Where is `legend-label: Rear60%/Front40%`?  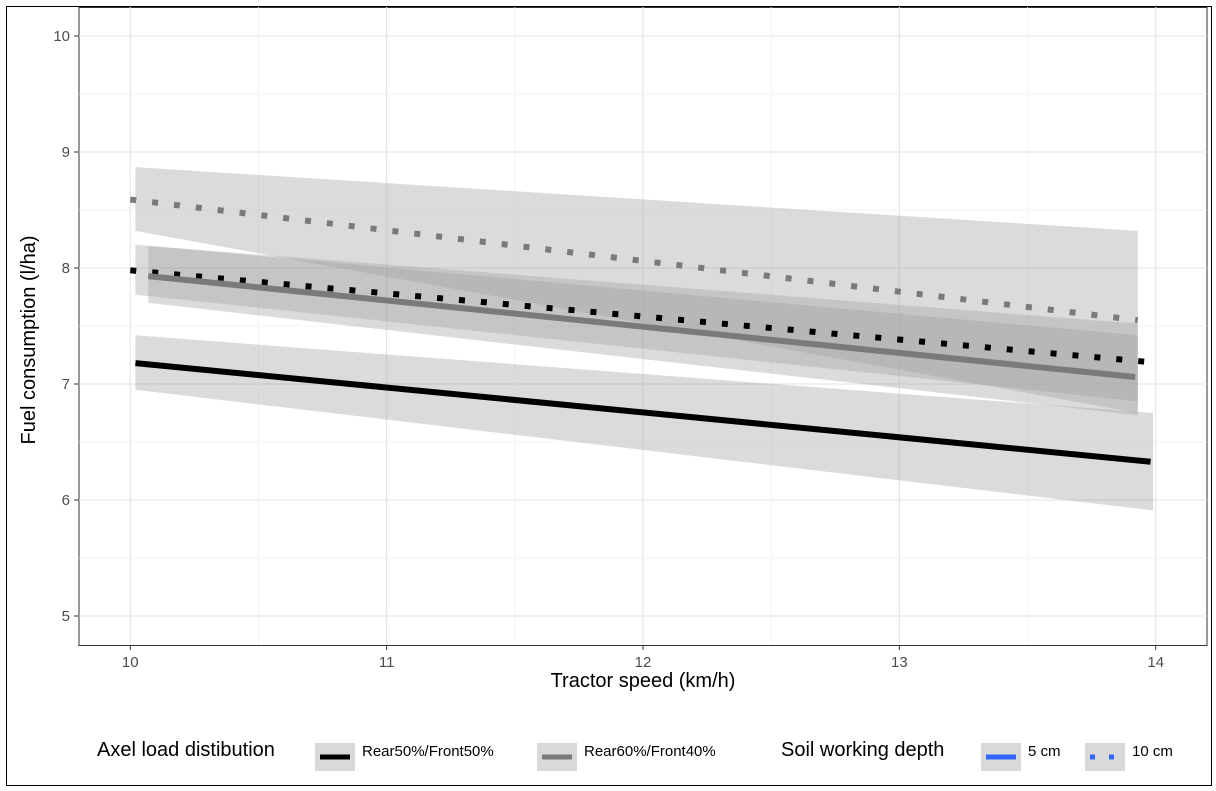
legend-label: Rear60%/Front40% is located at coordinates (650, 751).